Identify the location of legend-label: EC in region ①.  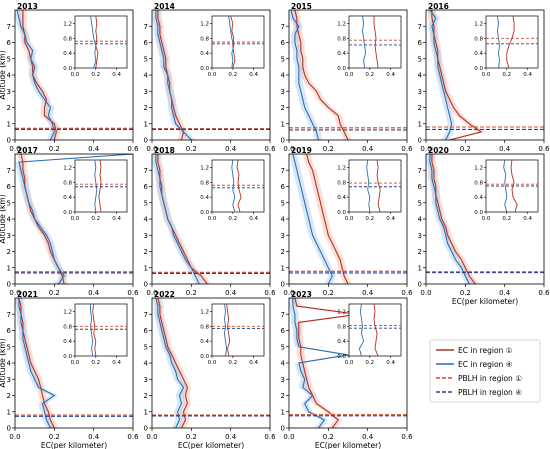
(485, 350).